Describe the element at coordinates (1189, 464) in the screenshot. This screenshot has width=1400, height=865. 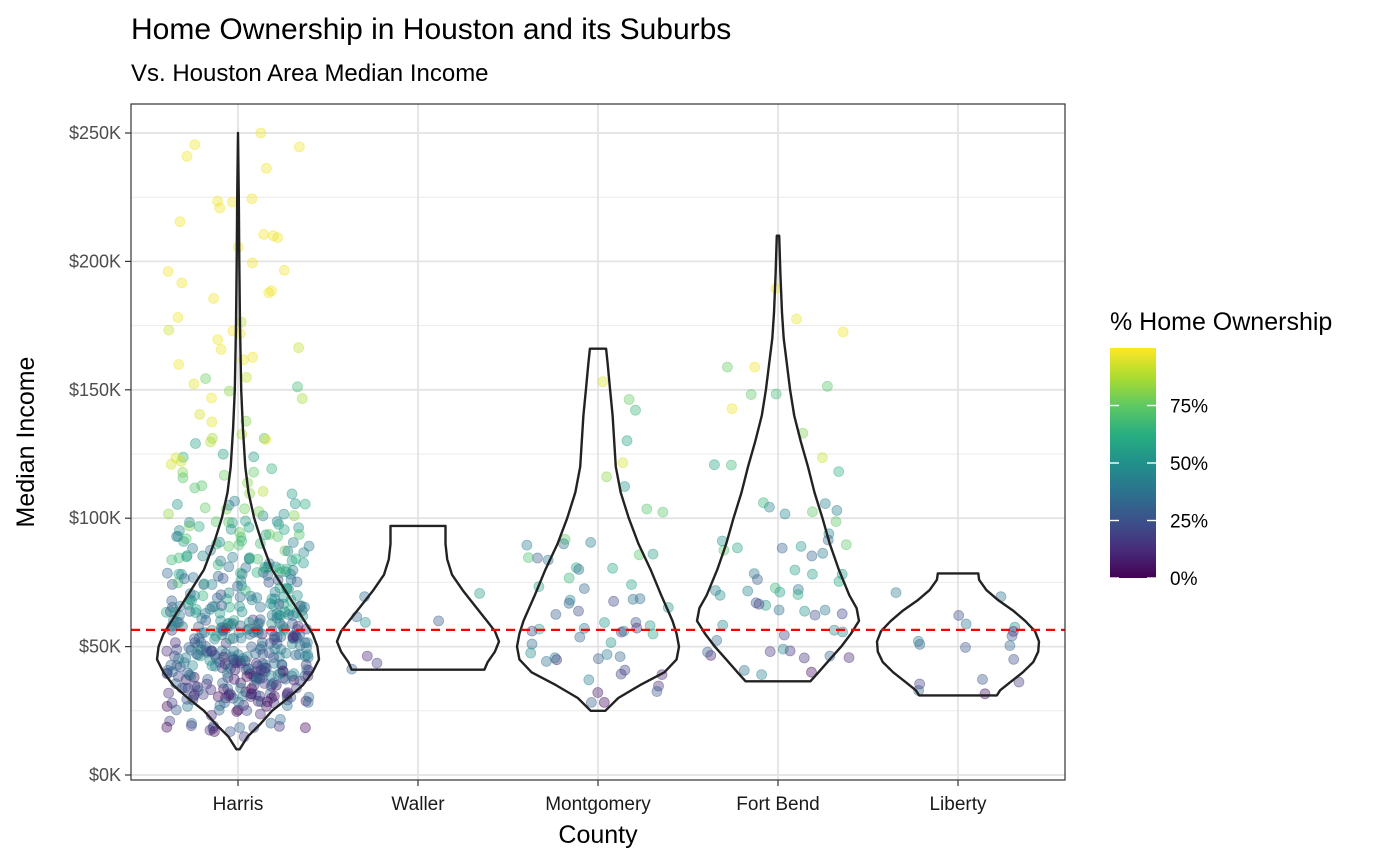
I see `legend-tick-label: 50%` at that location.